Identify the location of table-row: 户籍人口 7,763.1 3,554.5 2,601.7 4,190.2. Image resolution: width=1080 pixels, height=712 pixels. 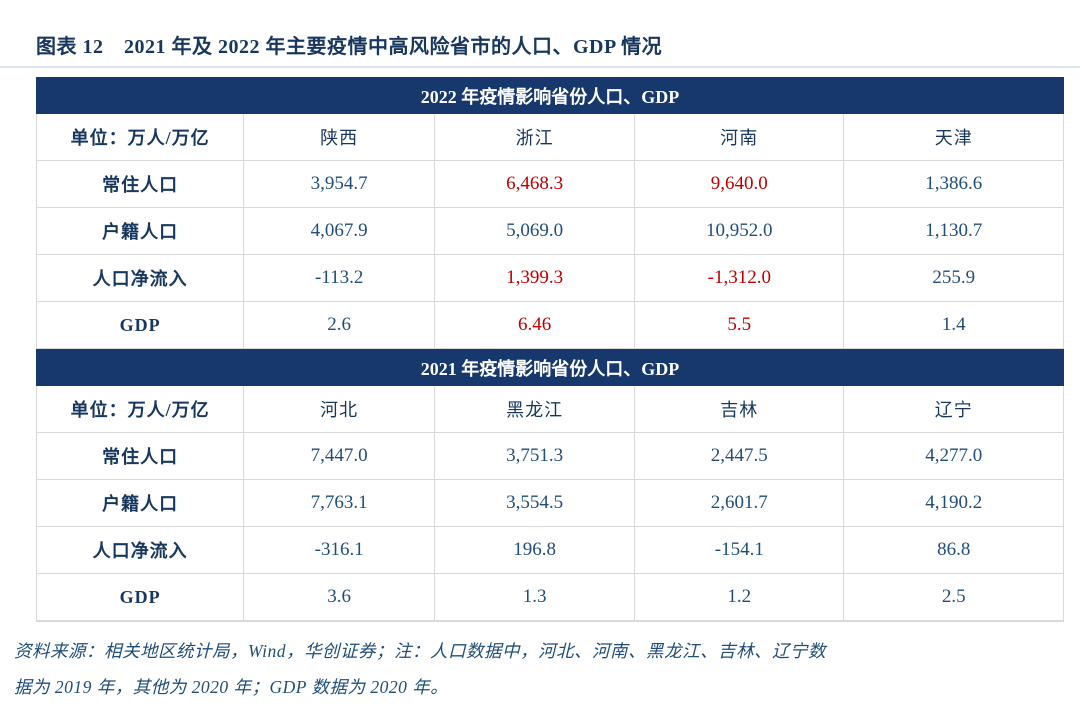
(550, 503).